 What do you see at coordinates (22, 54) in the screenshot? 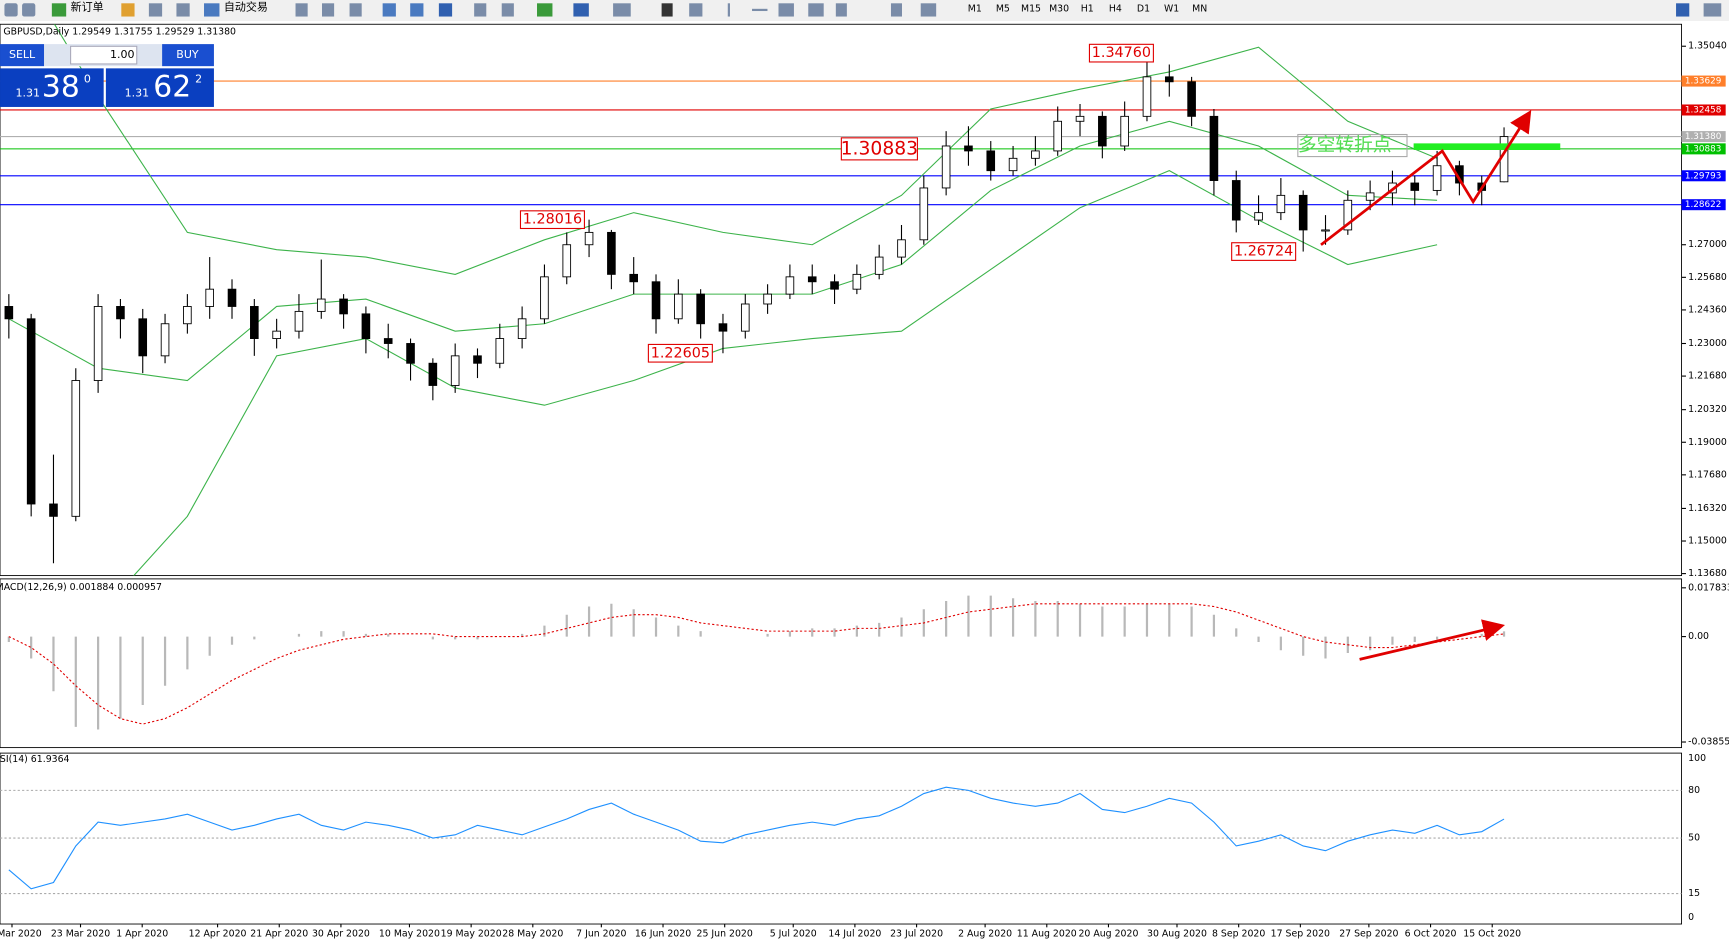
I see `sell-button: SELL` at bounding box center [22, 54].